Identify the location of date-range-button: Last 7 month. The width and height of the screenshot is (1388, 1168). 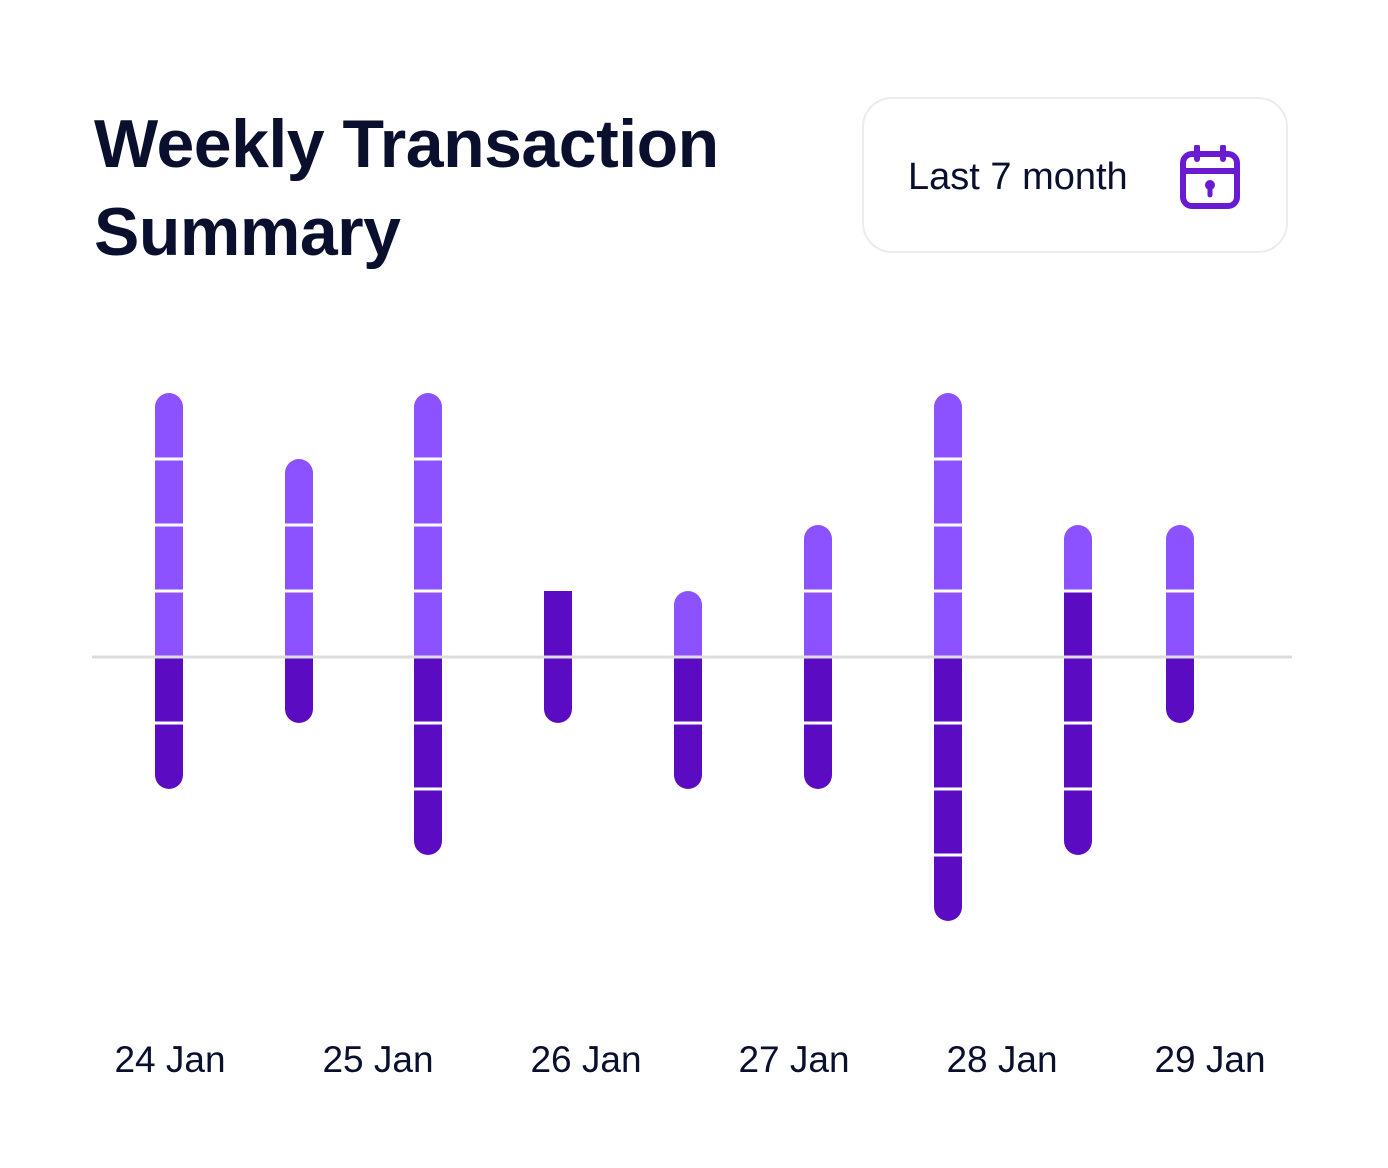
(1075, 175).